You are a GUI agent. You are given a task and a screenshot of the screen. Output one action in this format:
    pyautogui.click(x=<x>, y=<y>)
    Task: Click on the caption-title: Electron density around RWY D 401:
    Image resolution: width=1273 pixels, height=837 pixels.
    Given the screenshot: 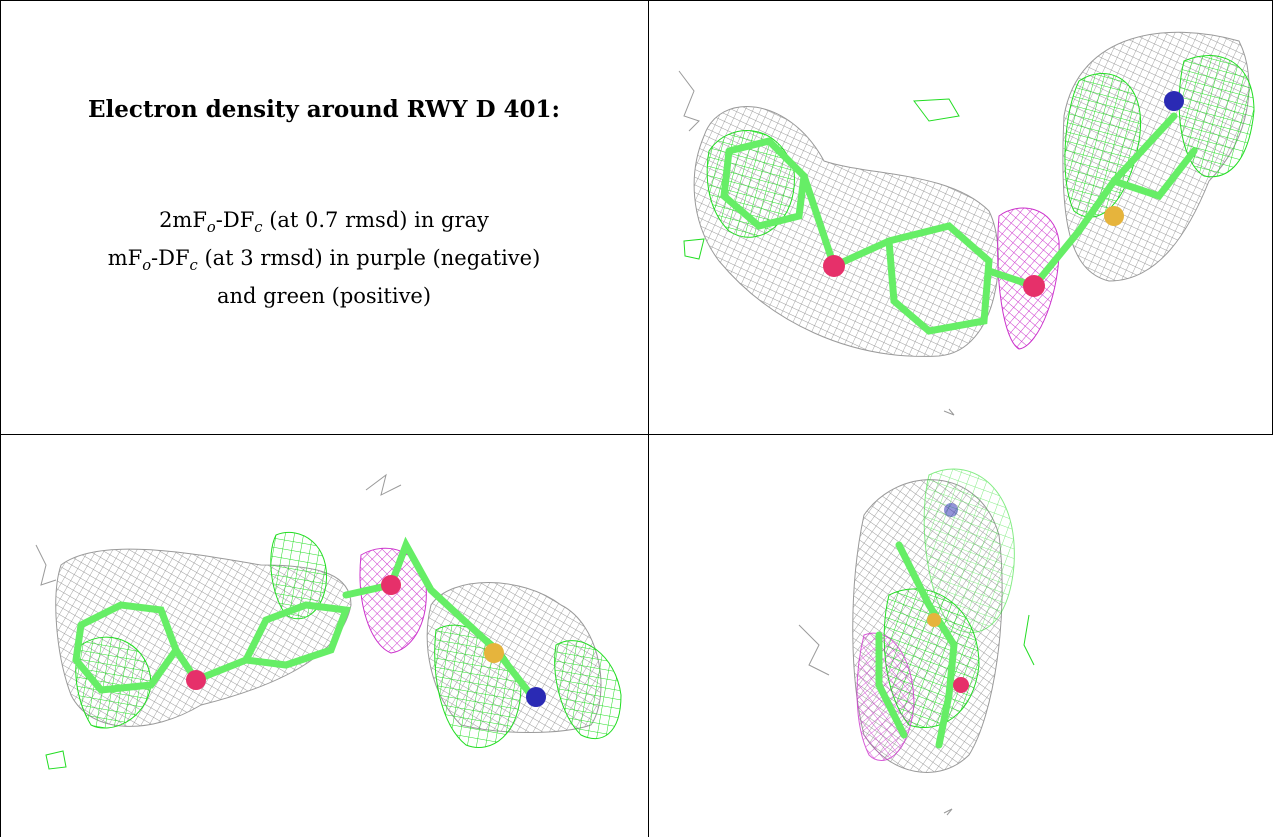 What is the action you would take?
    pyautogui.click(x=324, y=109)
    